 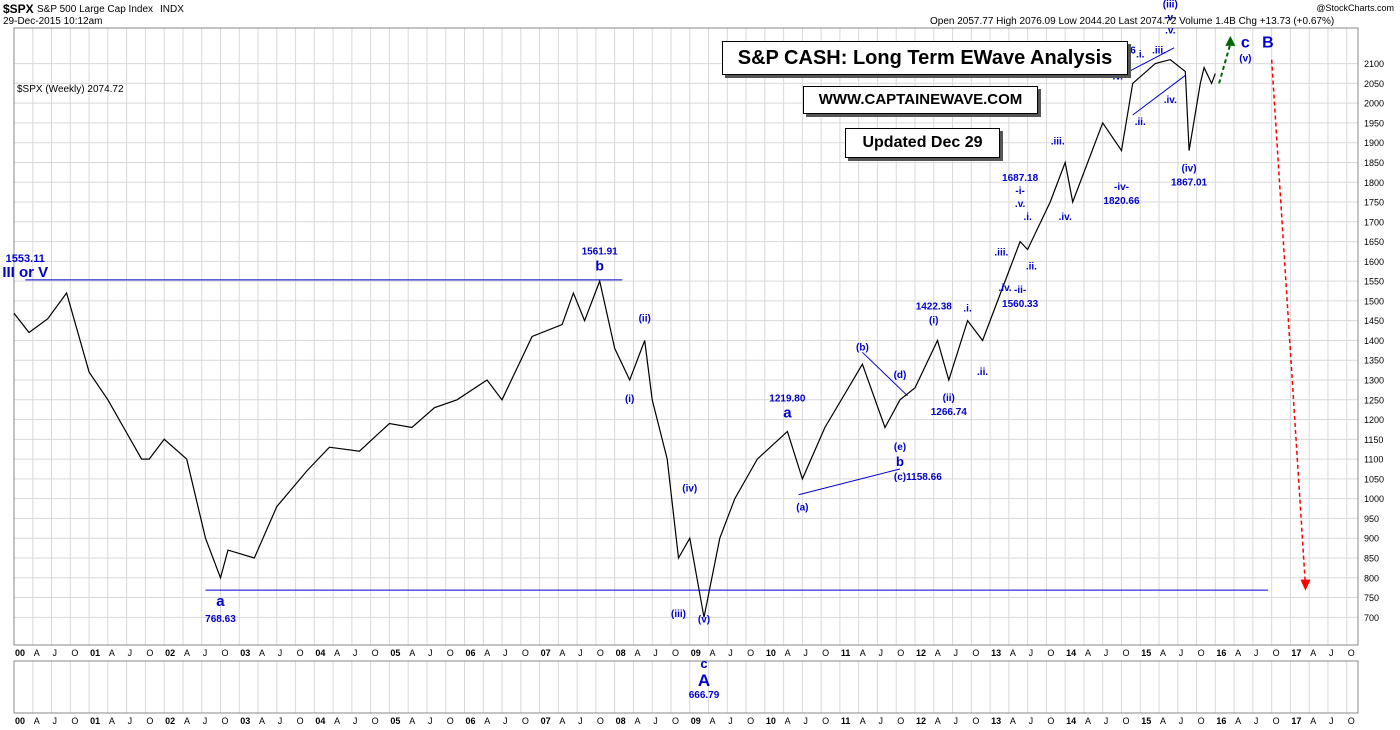 What do you see at coordinates (689, 489) in the screenshot?
I see `wave-label: (iv)` at bounding box center [689, 489].